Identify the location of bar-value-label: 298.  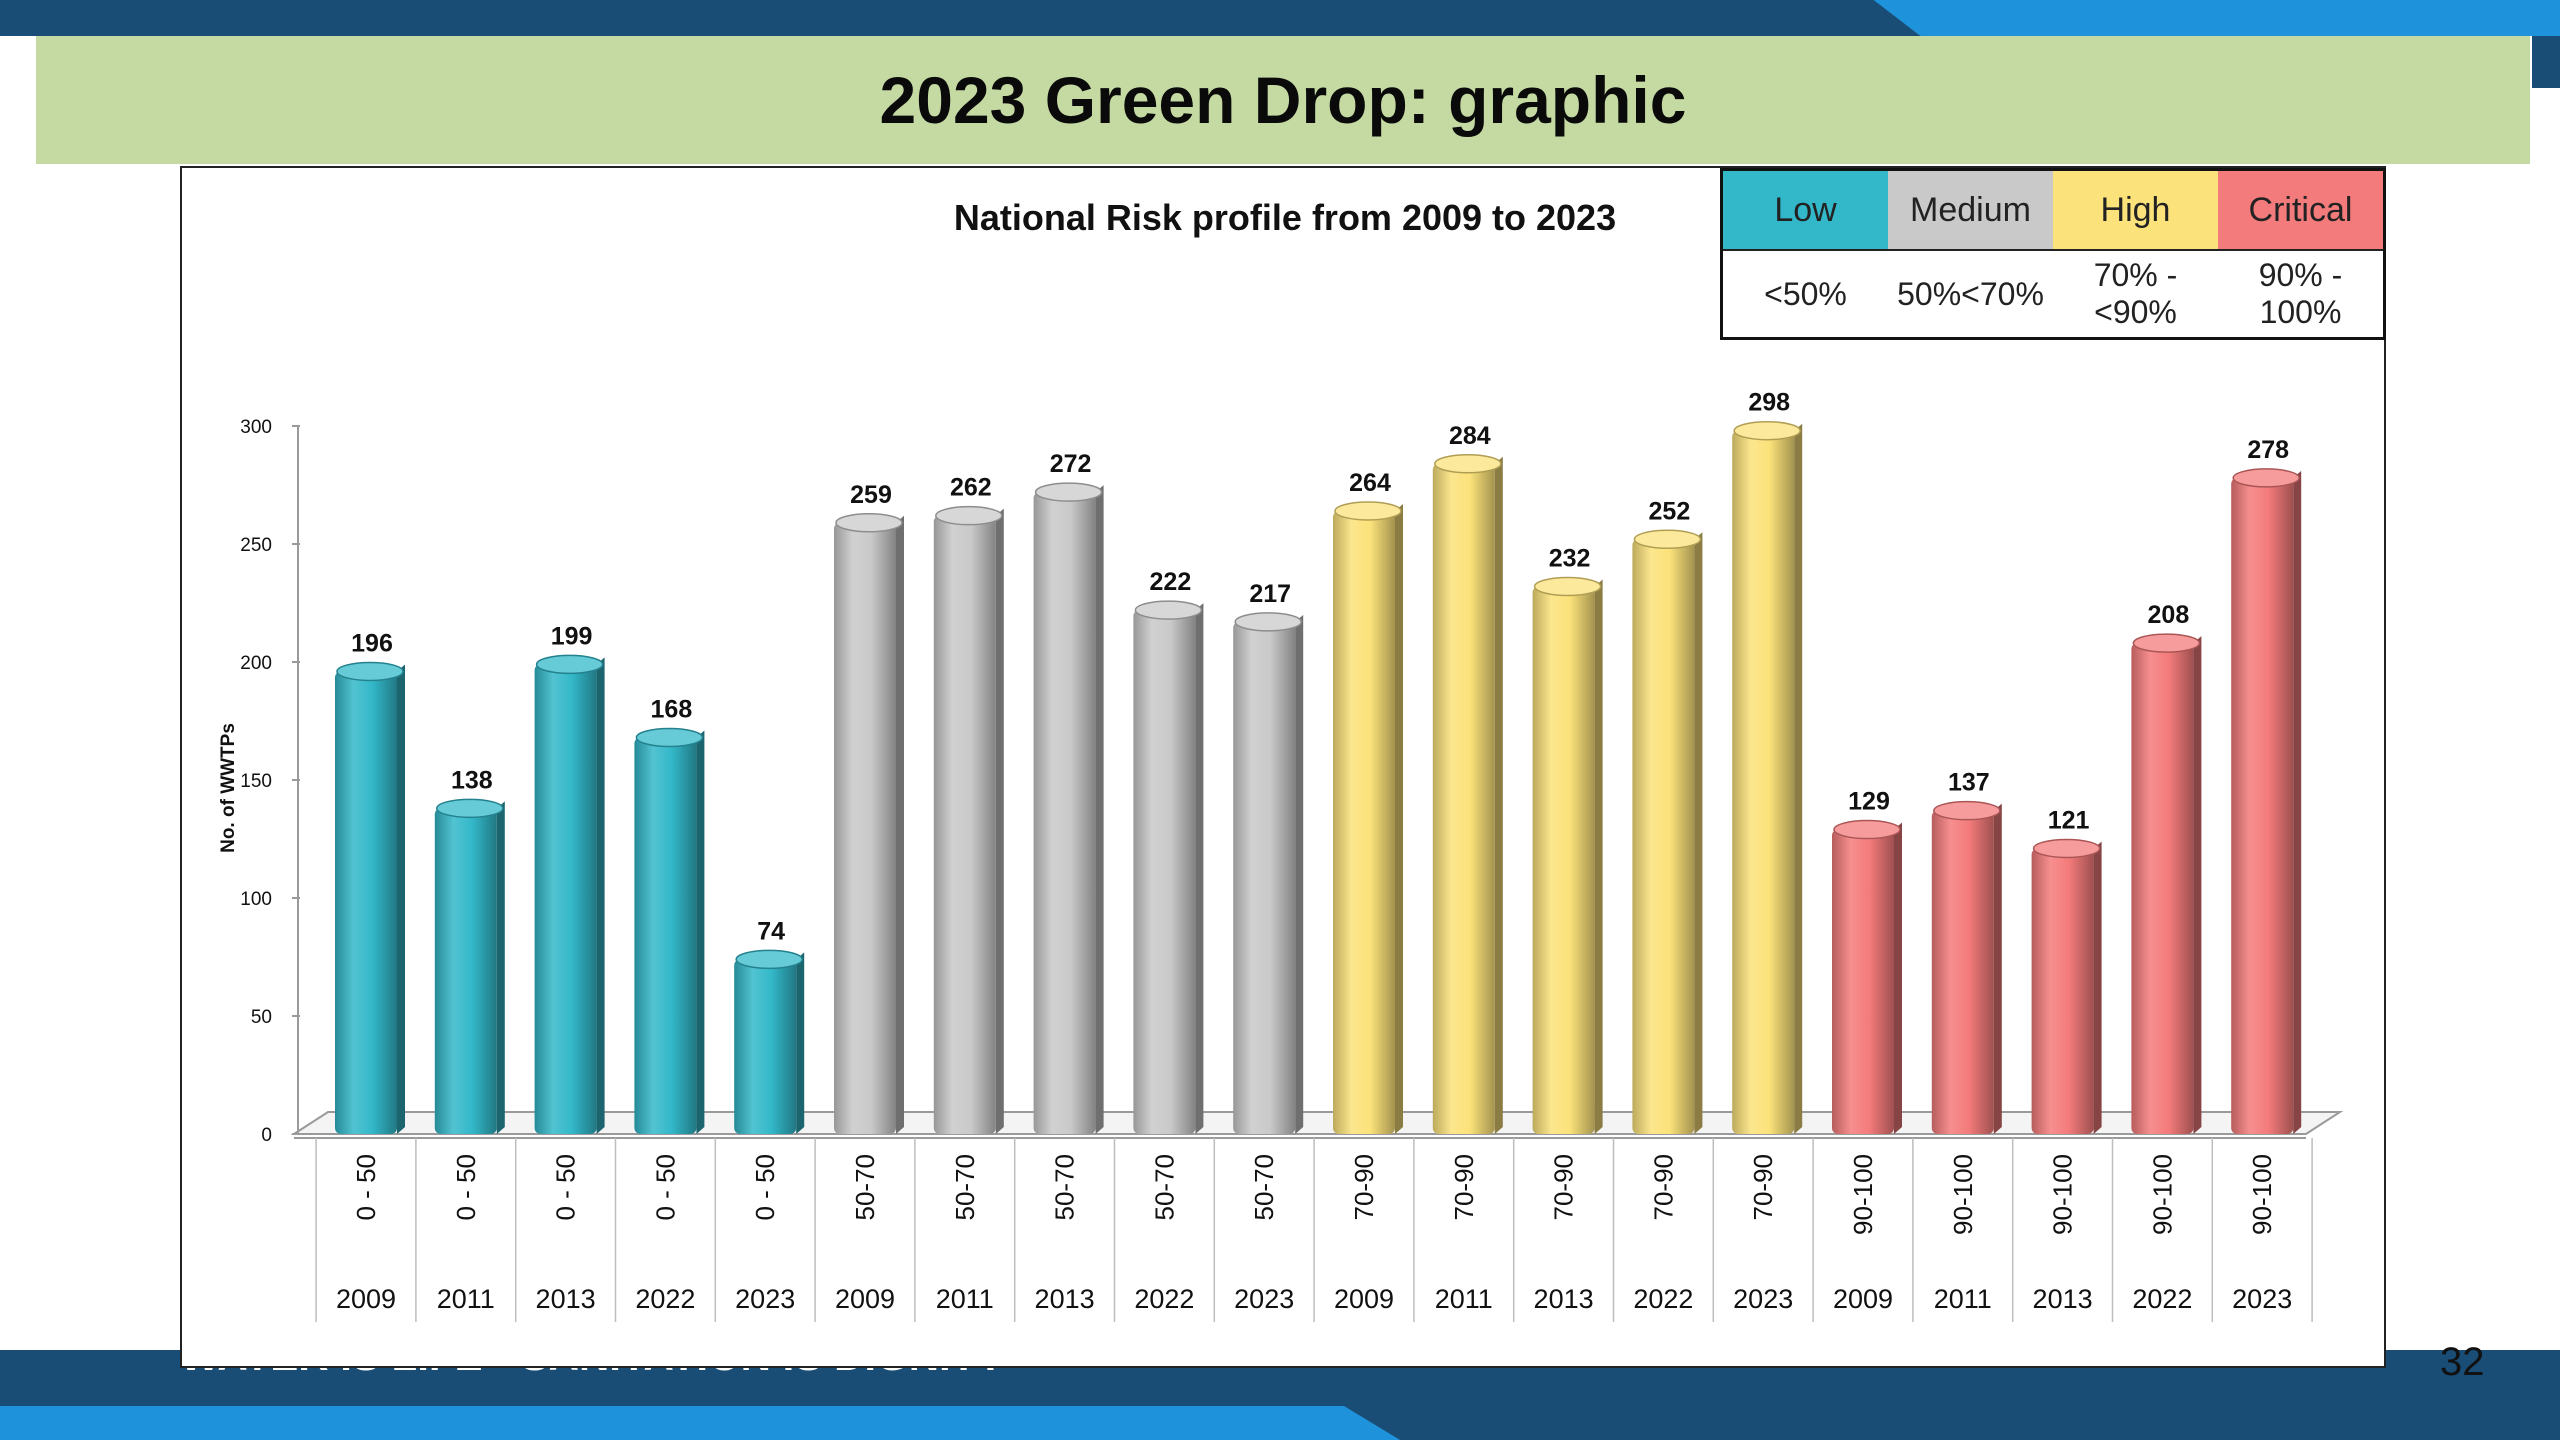
(1769, 403).